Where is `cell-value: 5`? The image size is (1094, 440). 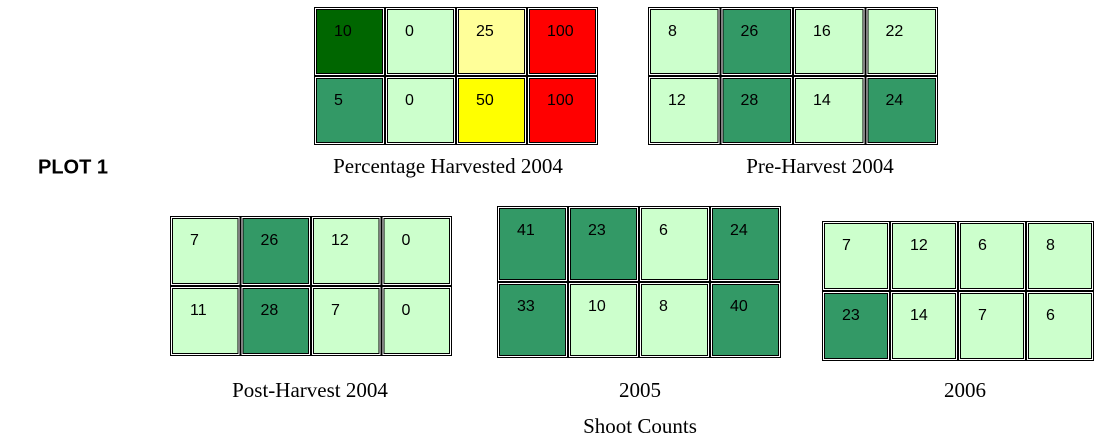
cell-value: 5 is located at coordinates (338, 100).